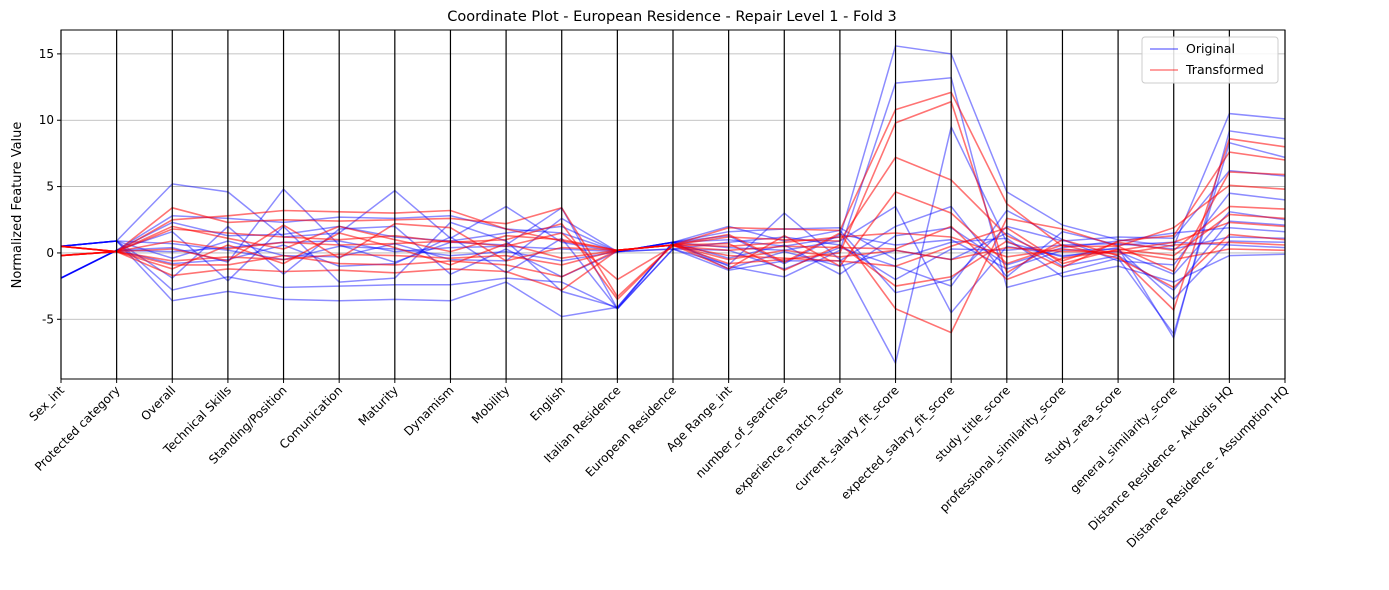 This screenshot has width=1389, height=590. What do you see at coordinates (1224, 69) in the screenshot?
I see `legend-label: Transformed` at bounding box center [1224, 69].